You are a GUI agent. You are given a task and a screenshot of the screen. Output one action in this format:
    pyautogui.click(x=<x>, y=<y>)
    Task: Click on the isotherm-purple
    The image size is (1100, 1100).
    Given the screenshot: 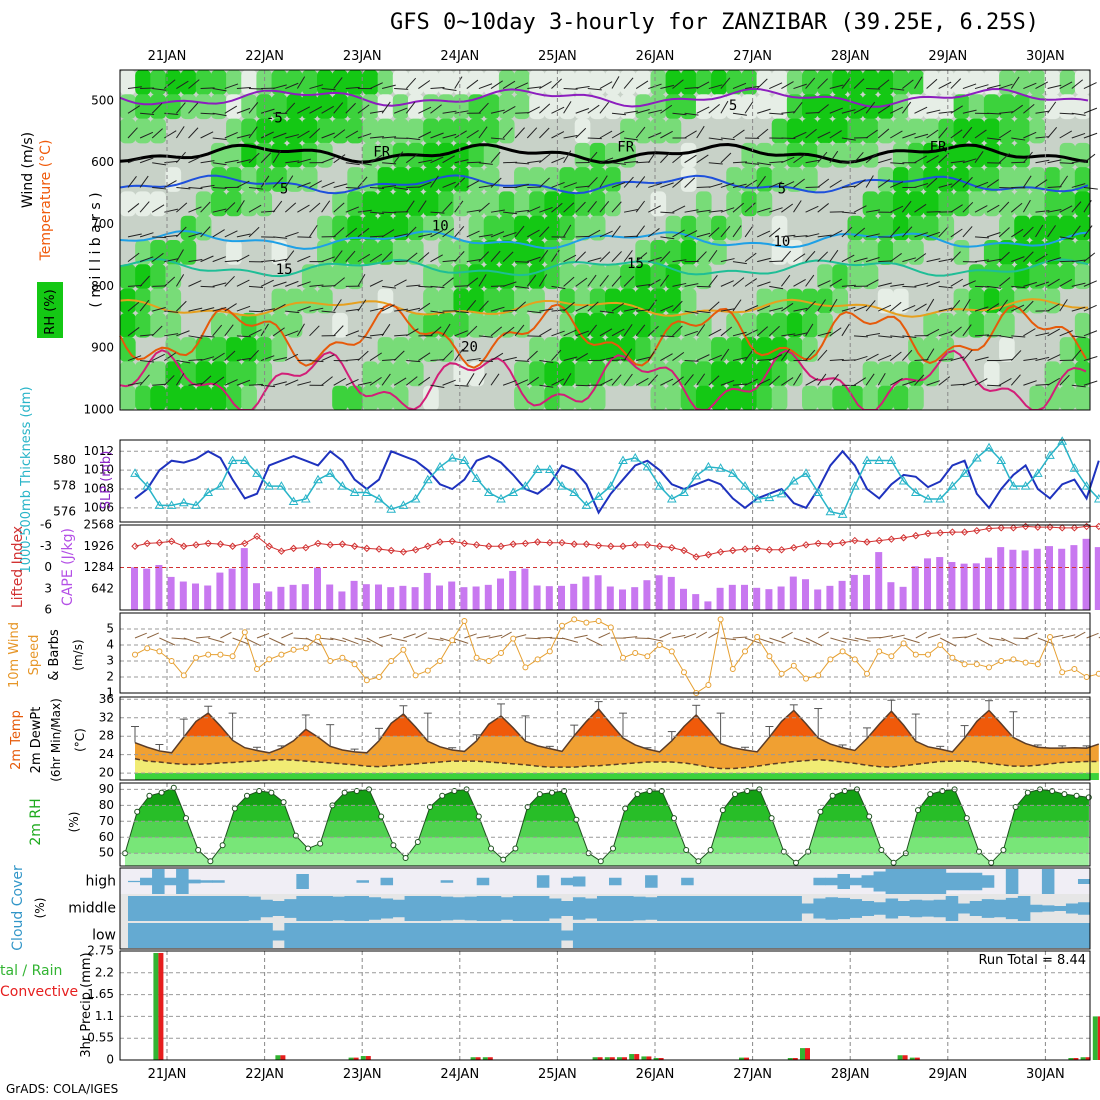 What is the action you would take?
    pyautogui.click(x=604, y=97)
    